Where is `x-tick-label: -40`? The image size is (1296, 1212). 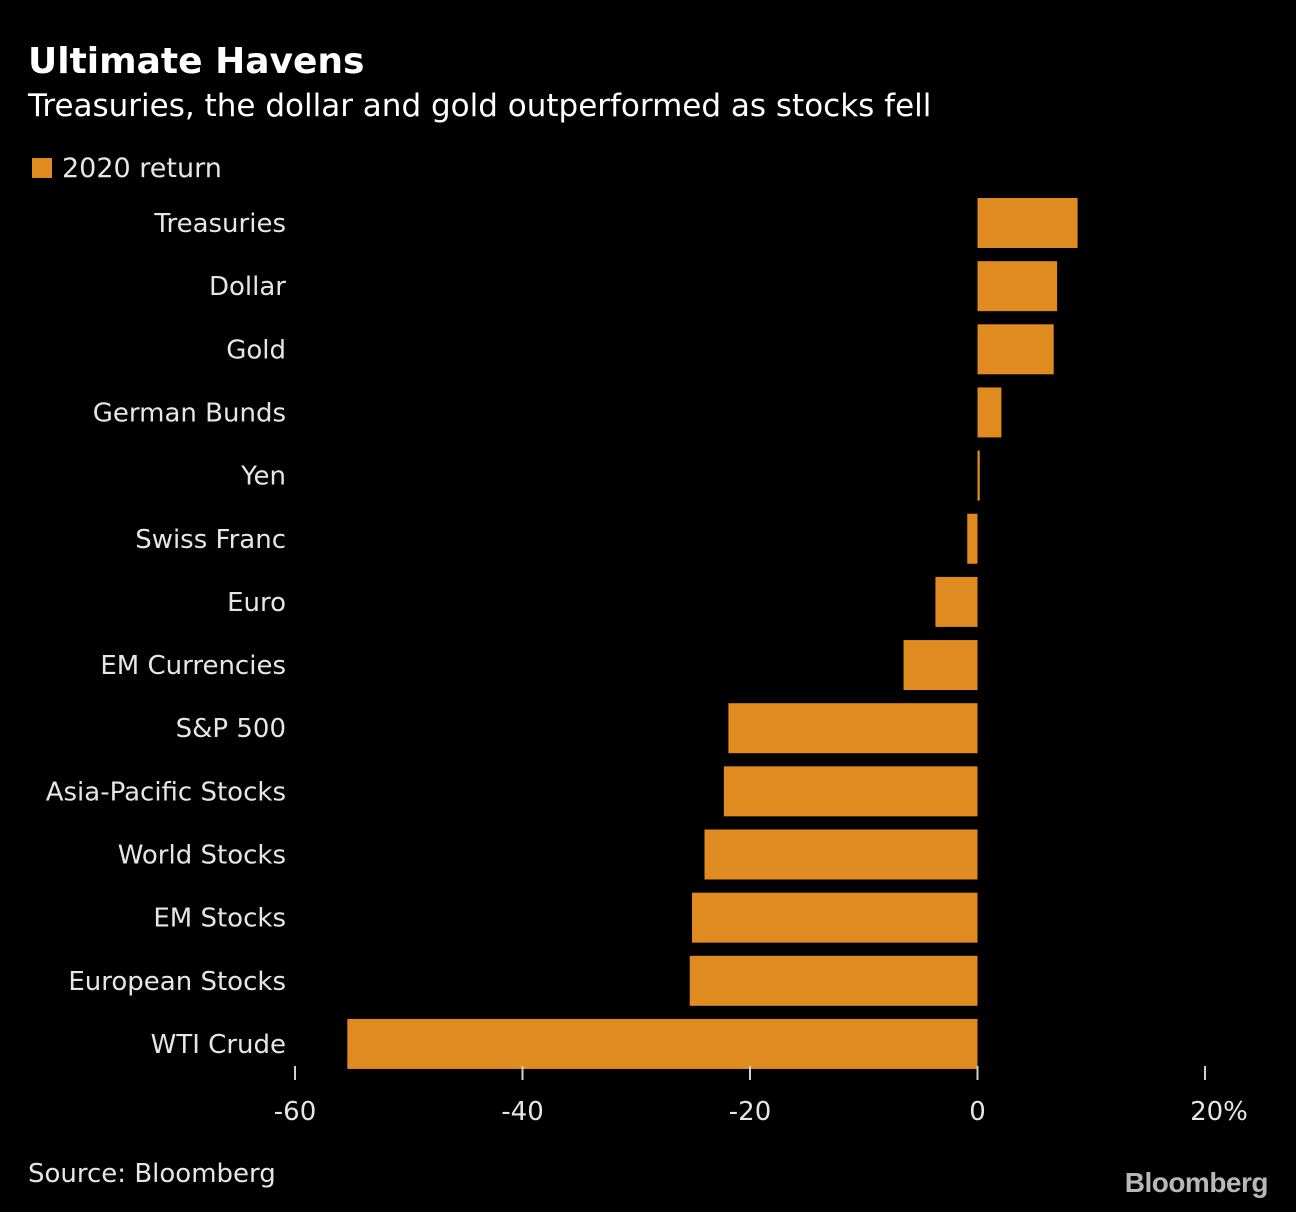
x-tick-label: -40 is located at coordinates (522, 1112).